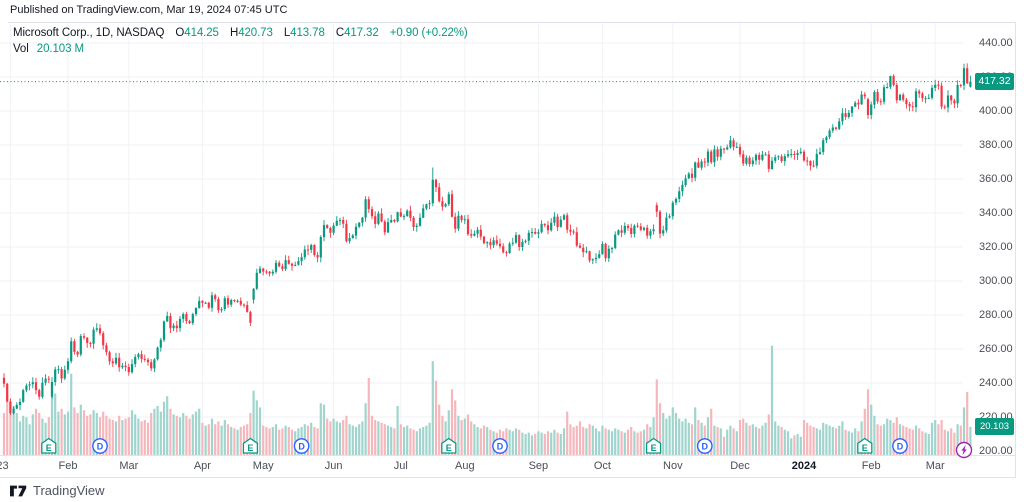 This screenshot has width=1024, height=502. What do you see at coordinates (333, 466) in the screenshot?
I see `time-tick-label: Jun` at bounding box center [333, 466].